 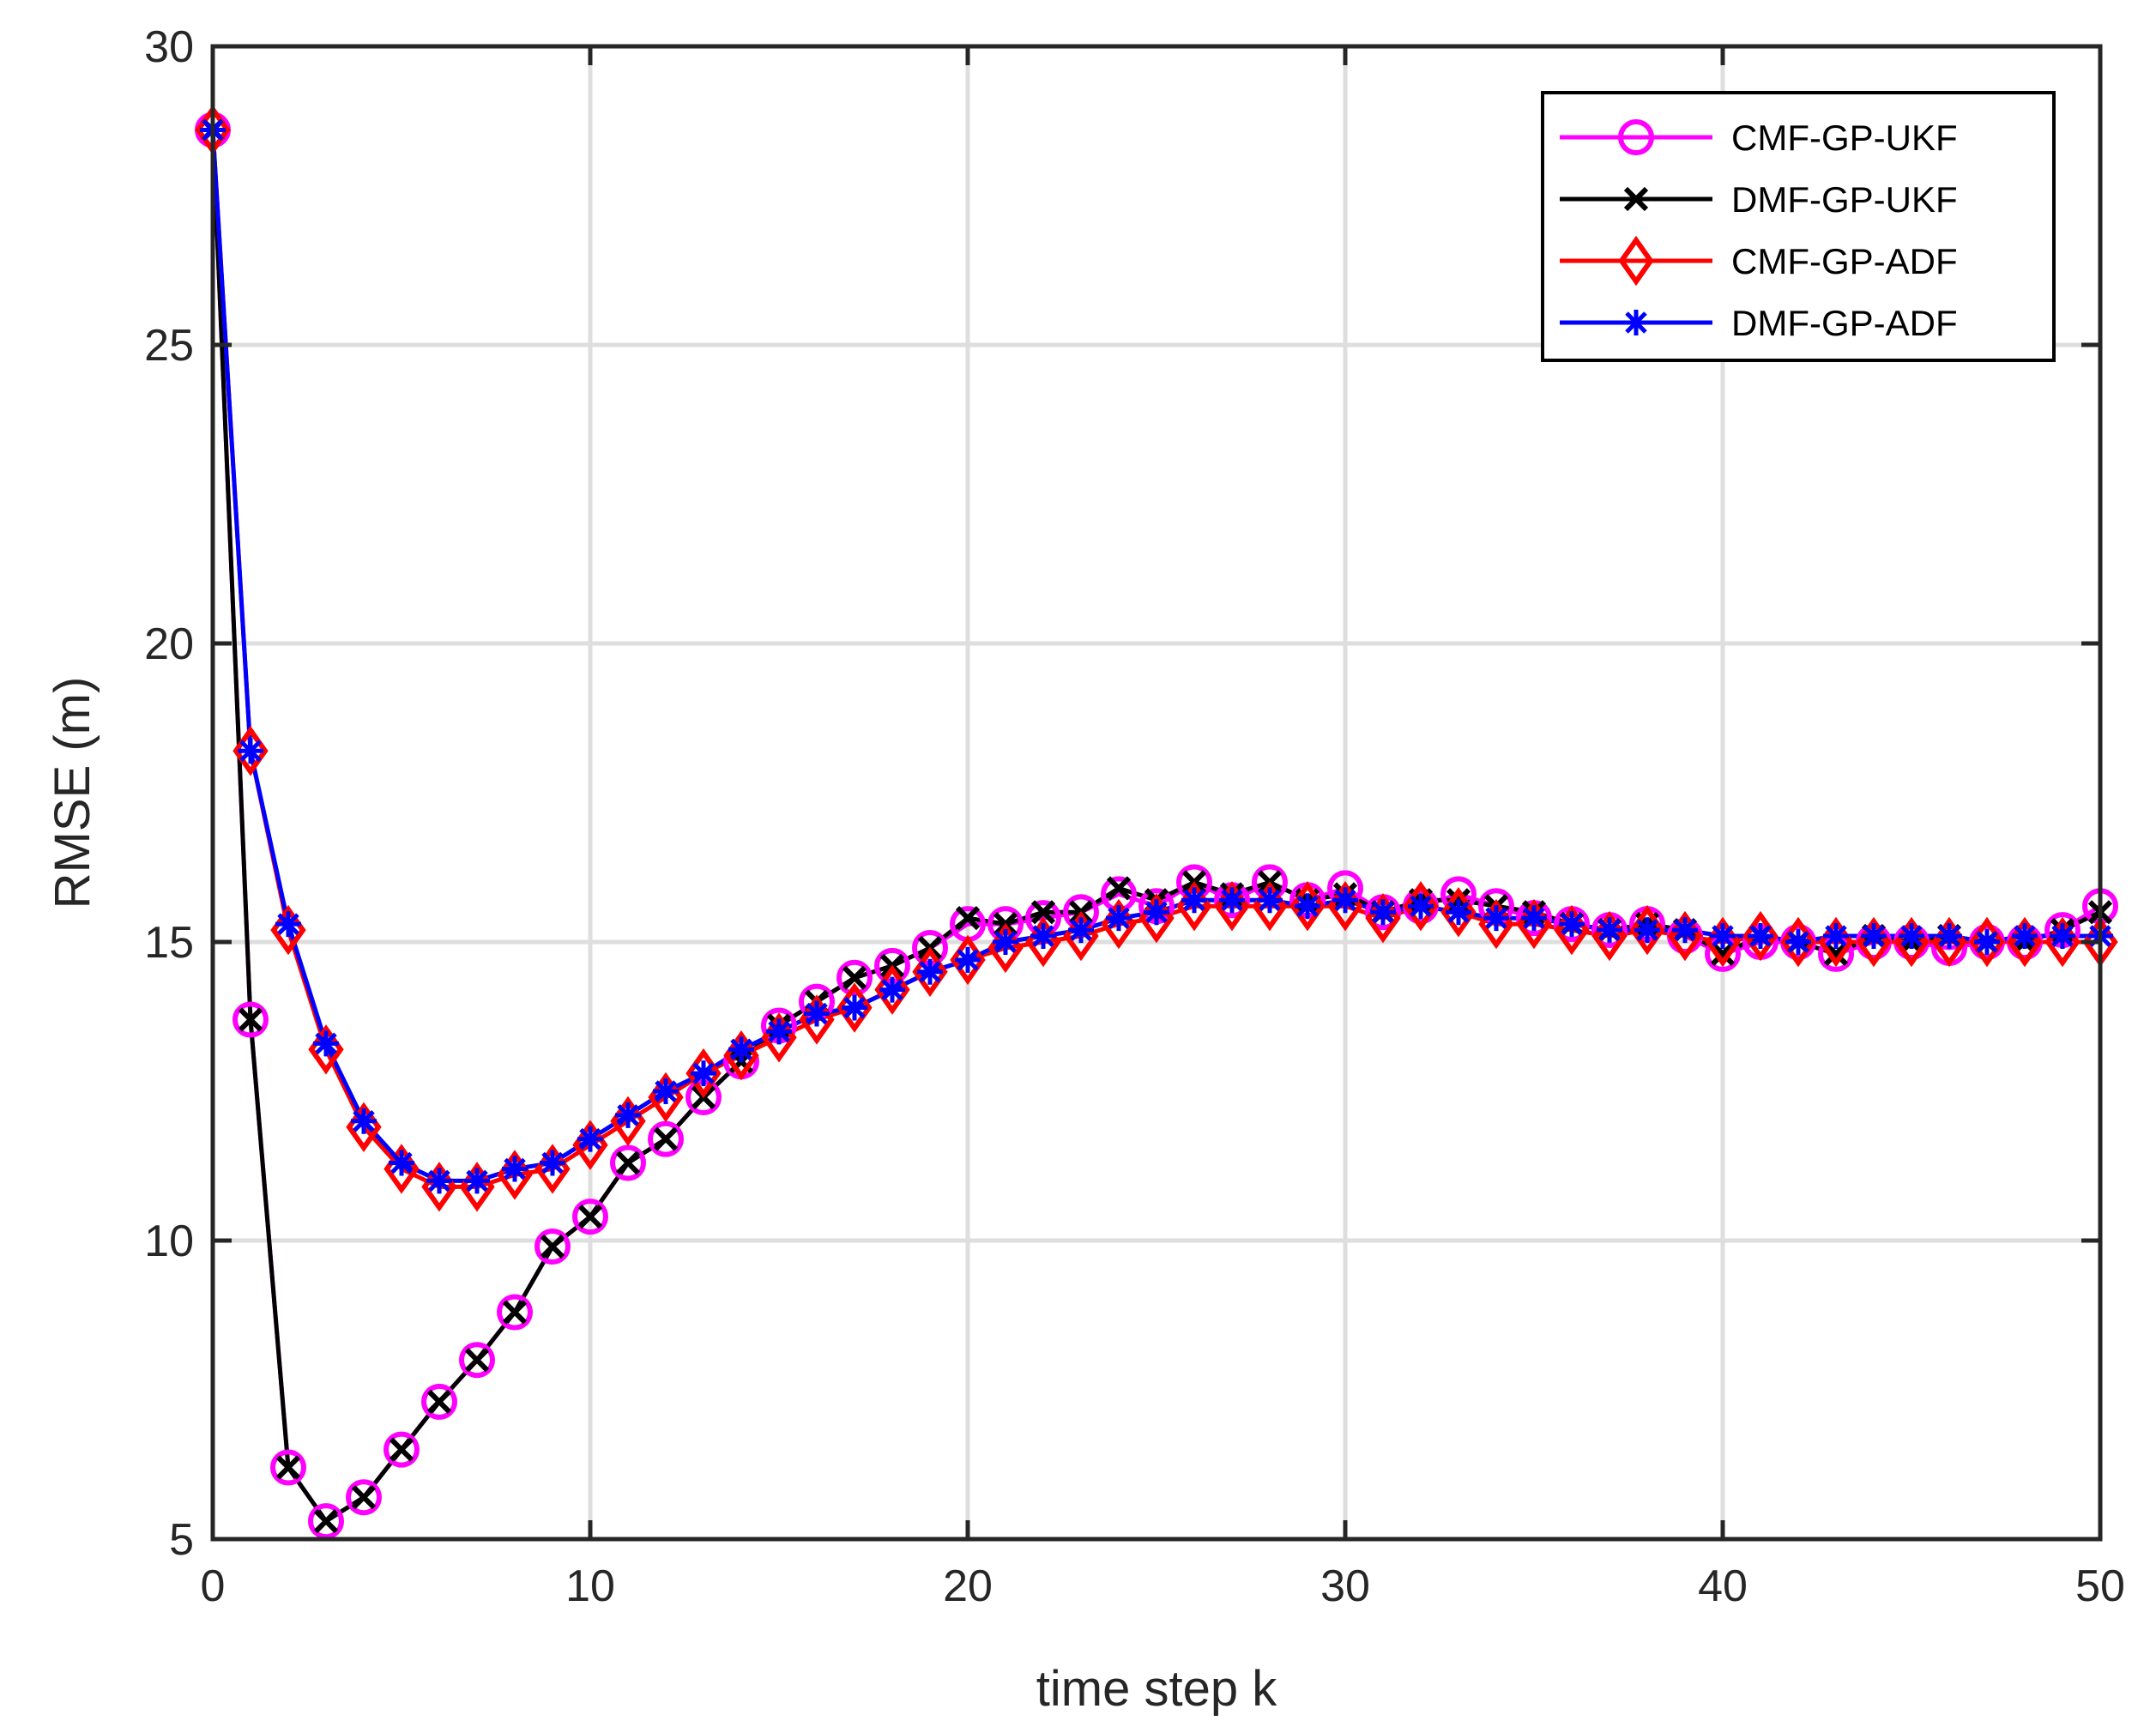 What do you see at coordinates (169, 943) in the screenshot?
I see `y-tick-label: 15` at bounding box center [169, 943].